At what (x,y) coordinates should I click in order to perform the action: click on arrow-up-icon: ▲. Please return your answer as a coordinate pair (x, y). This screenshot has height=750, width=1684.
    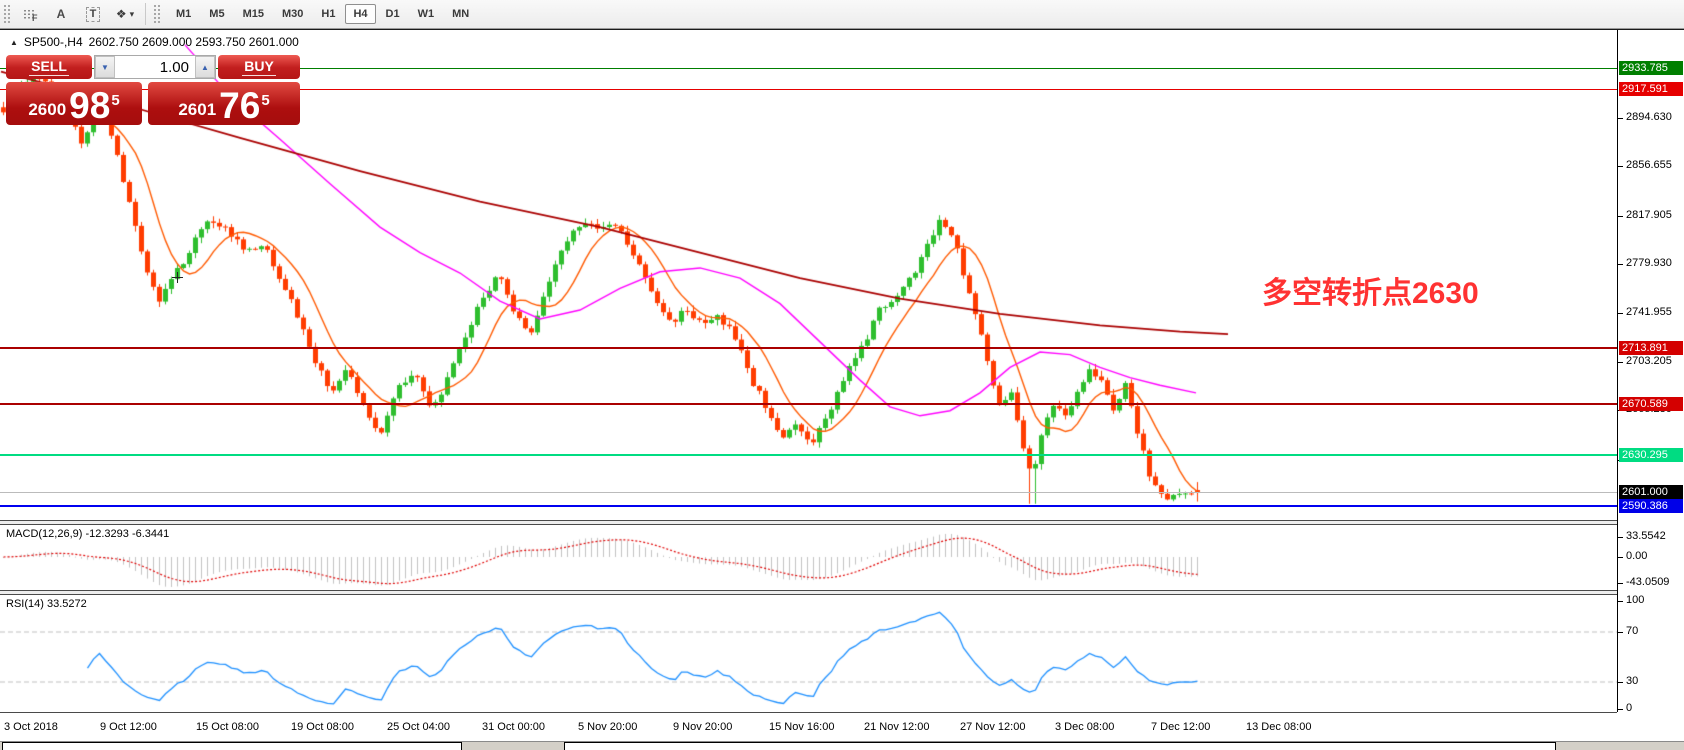
    Looking at the image, I should click on (205, 67).